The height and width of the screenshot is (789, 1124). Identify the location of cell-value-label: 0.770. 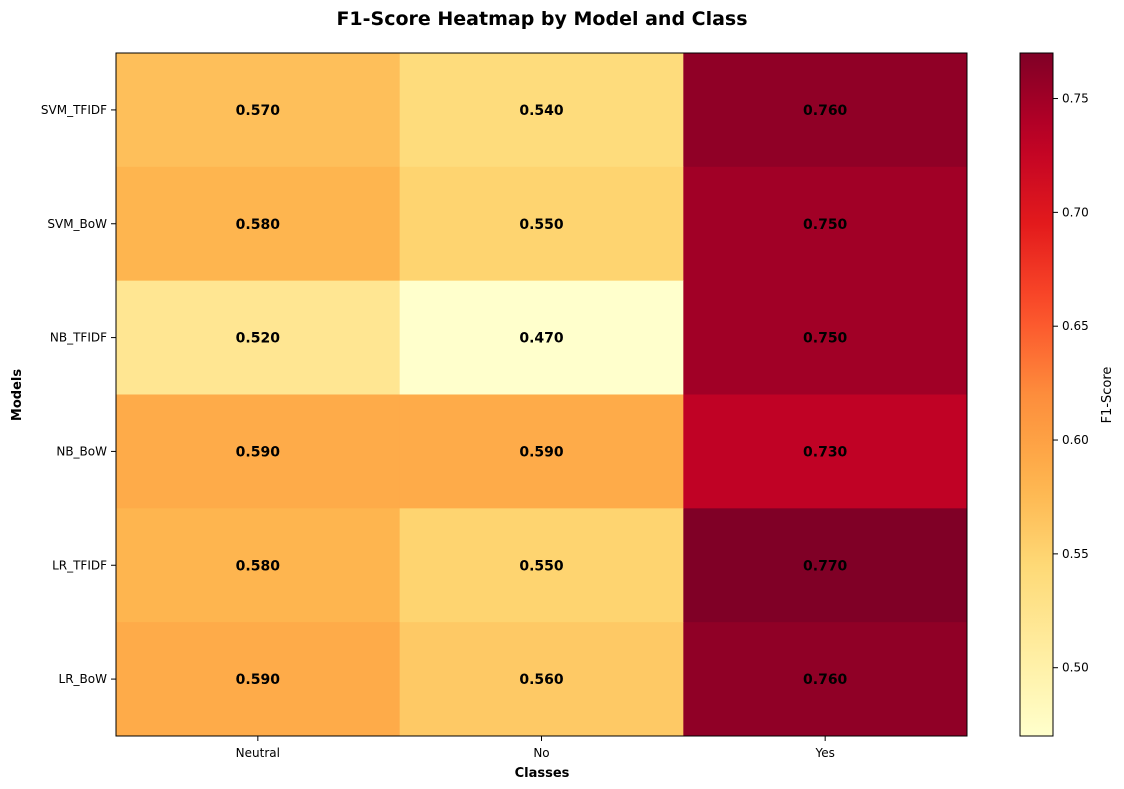
(825, 566).